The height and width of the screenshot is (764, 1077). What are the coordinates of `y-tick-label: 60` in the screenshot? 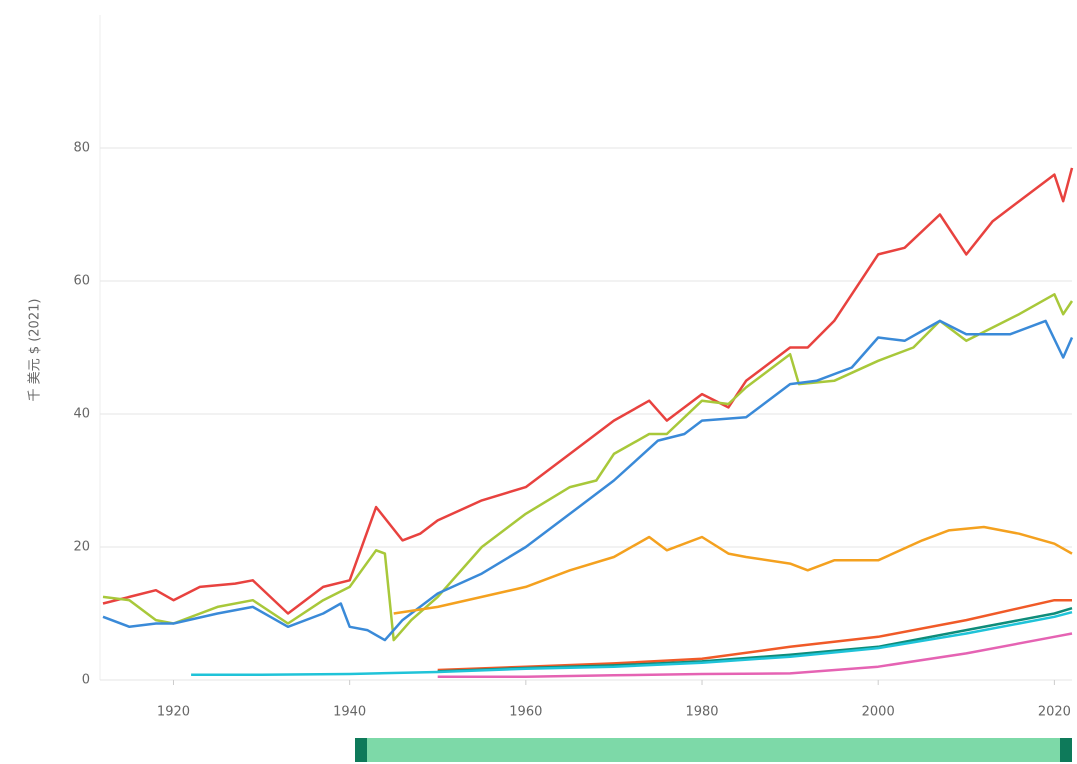 It's located at (81, 281).